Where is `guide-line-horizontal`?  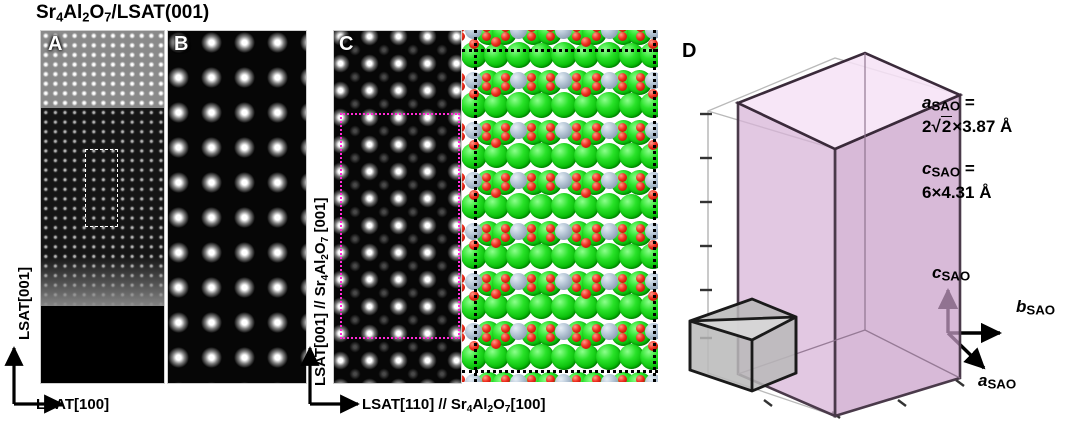
guide-line-horizontal is located at coordinates (560, 51).